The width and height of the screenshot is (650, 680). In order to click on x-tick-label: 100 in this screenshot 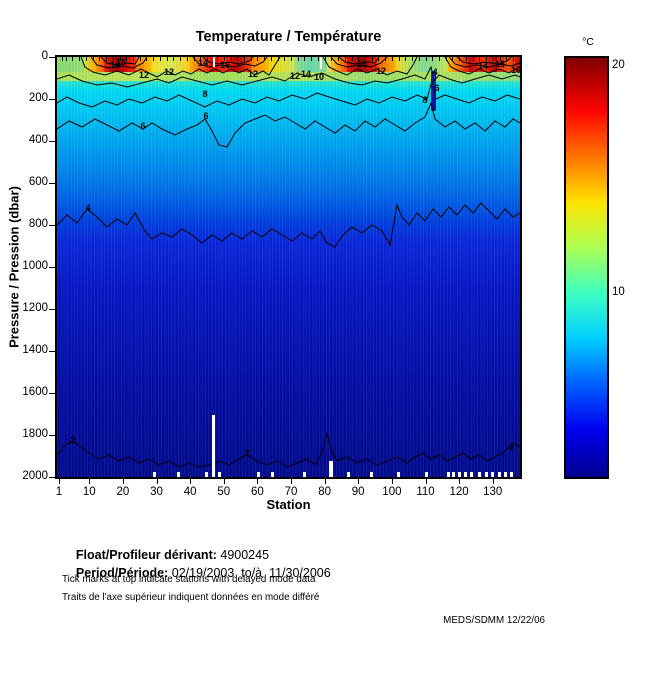, I will do `click(392, 492)`.